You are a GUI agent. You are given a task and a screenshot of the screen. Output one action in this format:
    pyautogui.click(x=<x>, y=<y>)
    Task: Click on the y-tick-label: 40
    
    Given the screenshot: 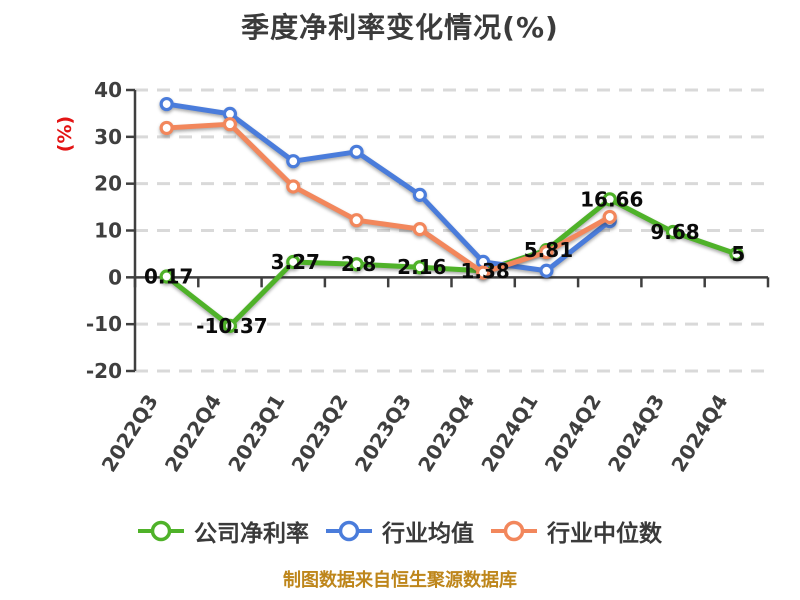 What is the action you would take?
    pyautogui.click(x=108, y=90)
    